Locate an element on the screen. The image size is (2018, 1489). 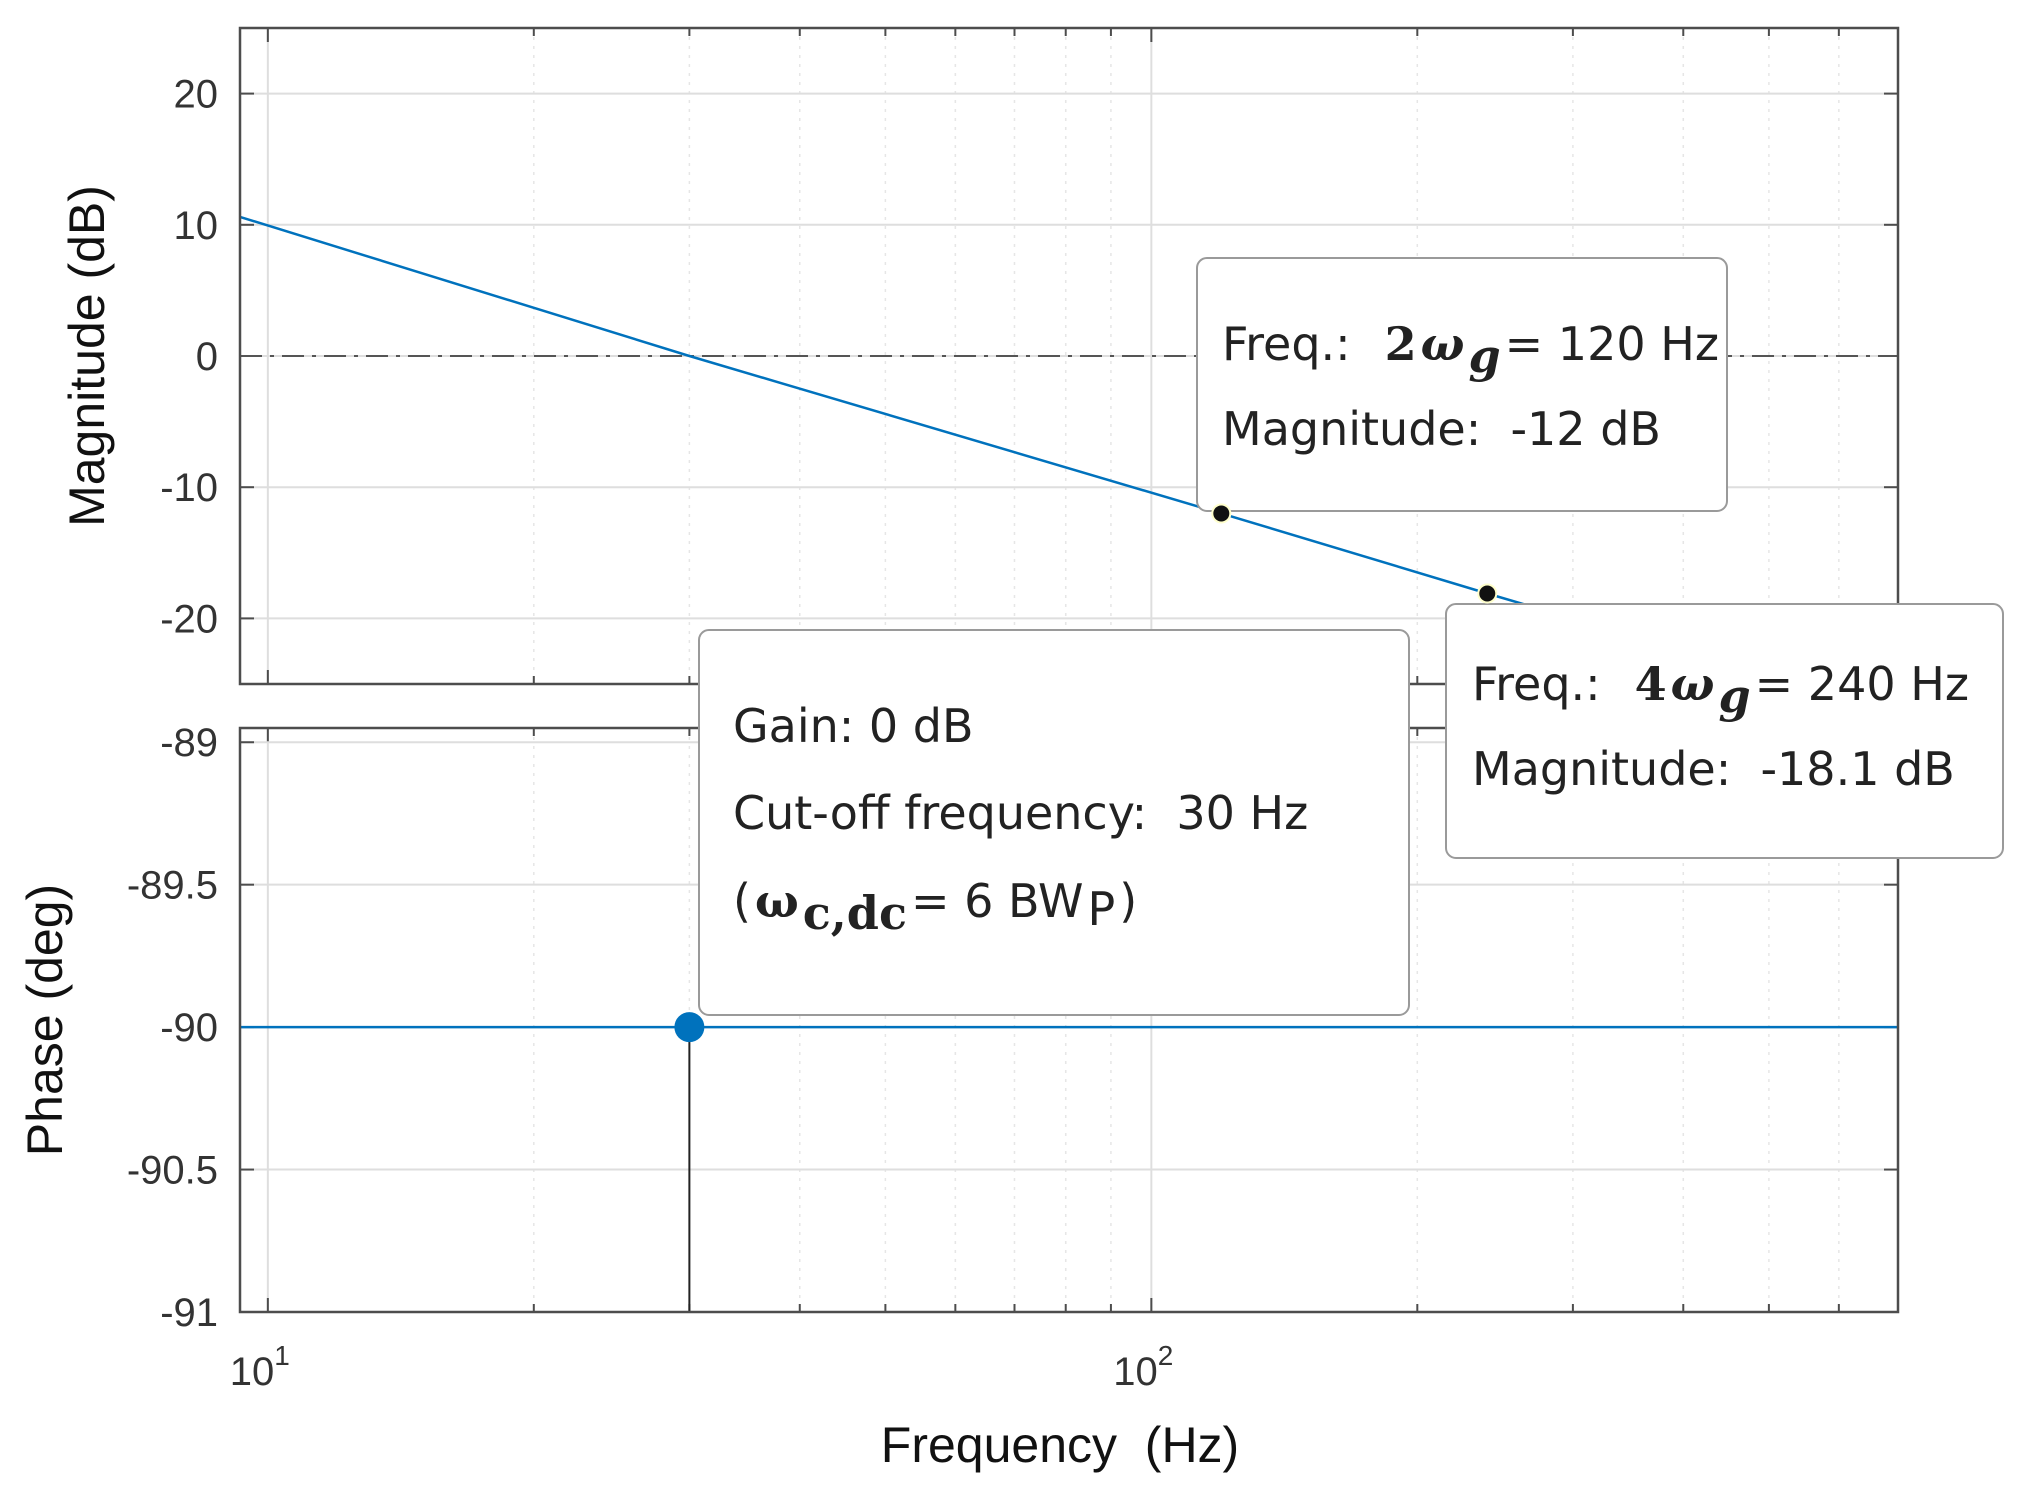
datatip-cutoff-bw-subscript: P is located at coordinates (1101, 909).